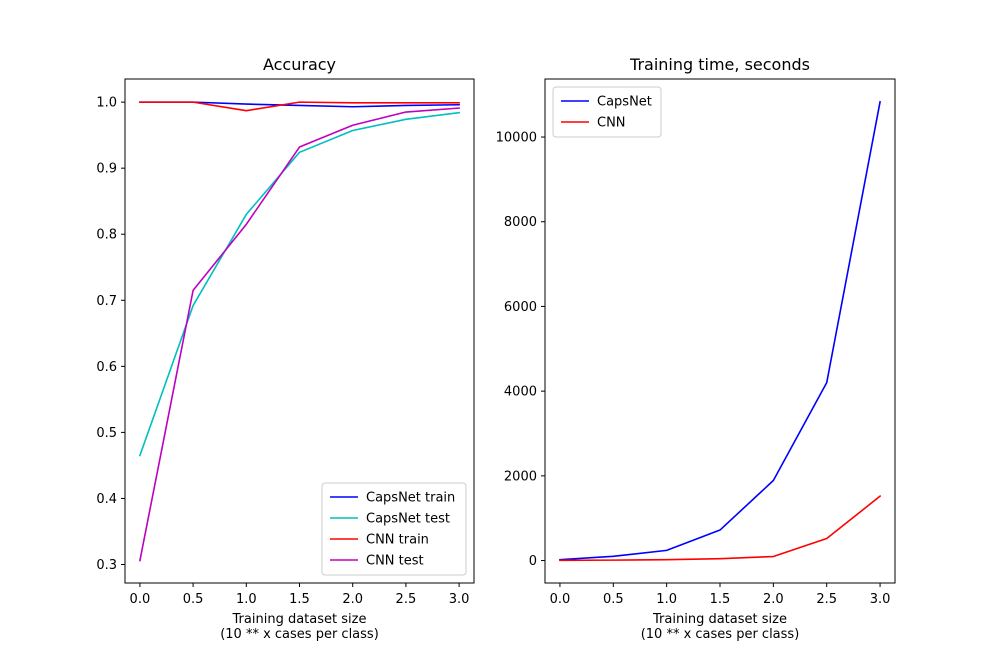 This screenshot has width=994, height=655. I want to click on chart-title: Training time, seconds, so click(719, 64).